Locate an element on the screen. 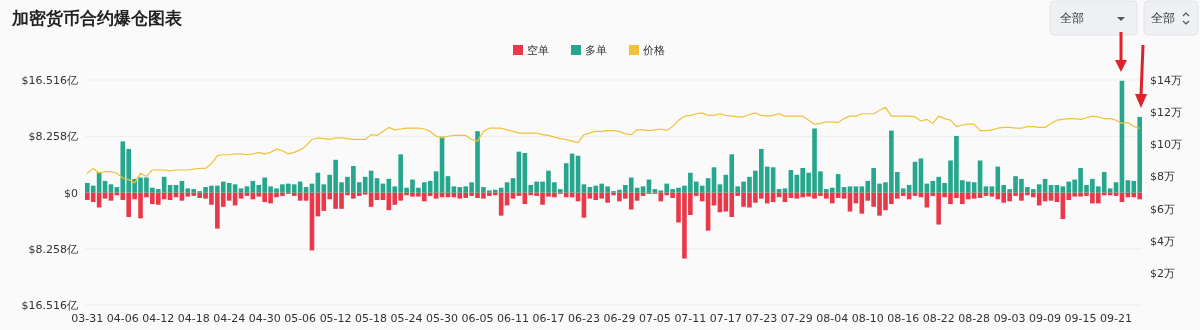 This screenshot has height=330, width=1200. x-tick-label: 05-12 is located at coordinates (335, 318).